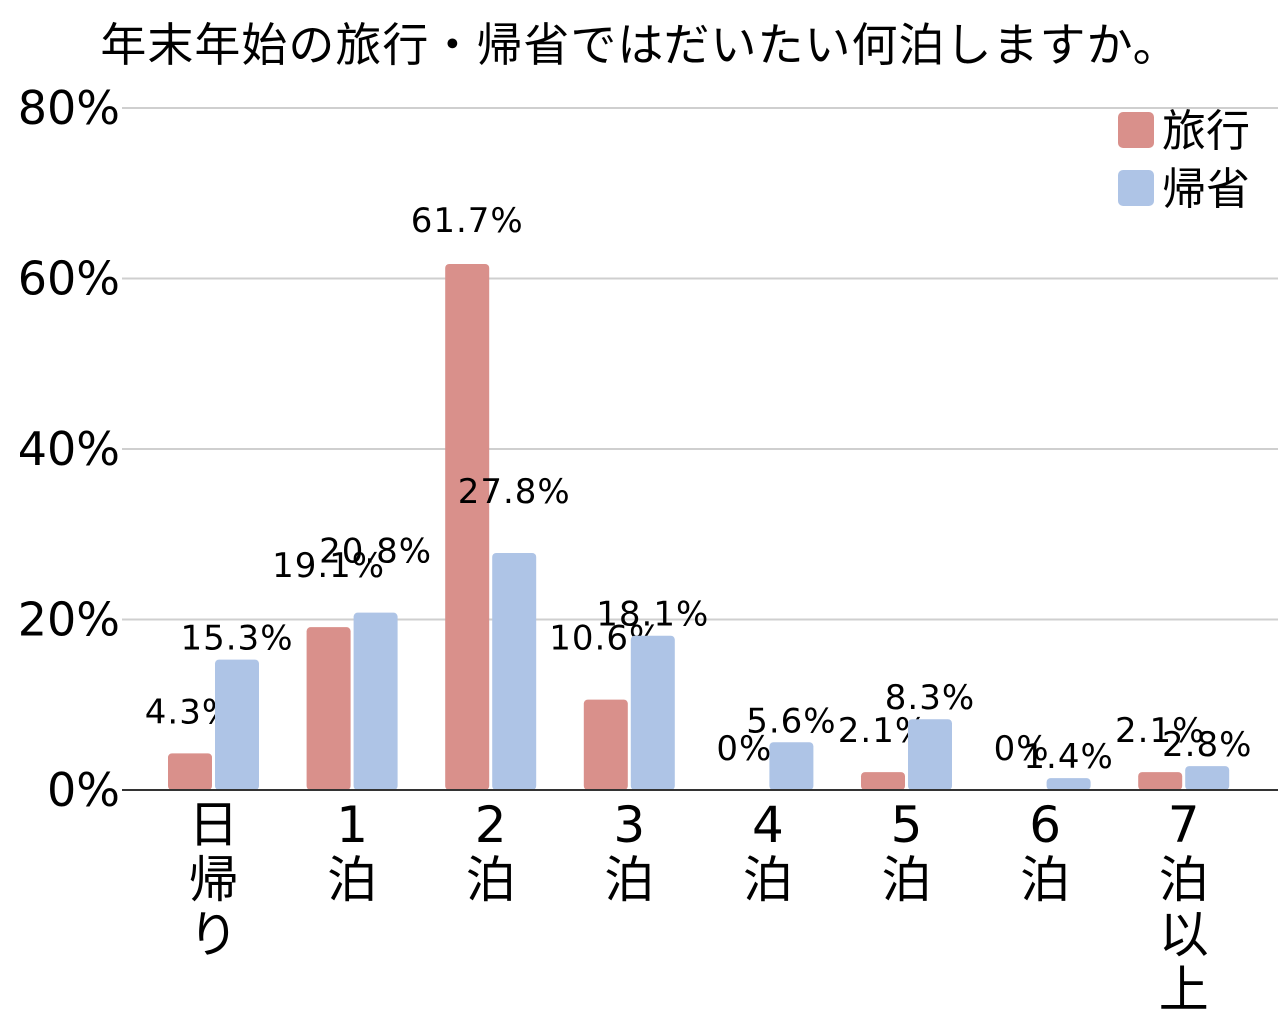 The width and height of the screenshot is (1280, 1027). What do you see at coordinates (69, 620) in the screenshot?
I see `y-tick-label: 20%` at bounding box center [69, 620].